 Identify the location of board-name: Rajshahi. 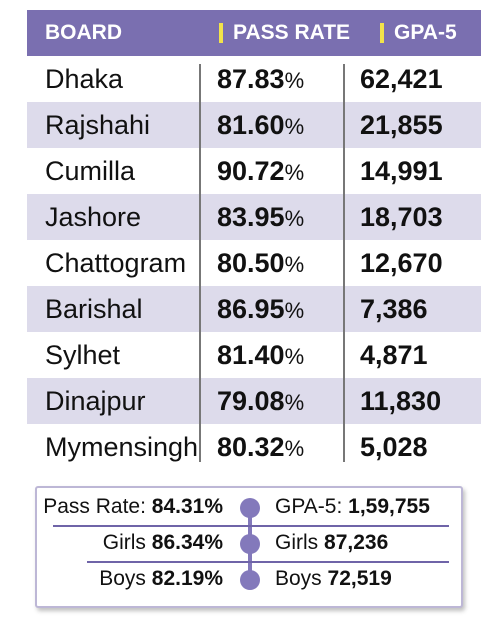
(98, 124).